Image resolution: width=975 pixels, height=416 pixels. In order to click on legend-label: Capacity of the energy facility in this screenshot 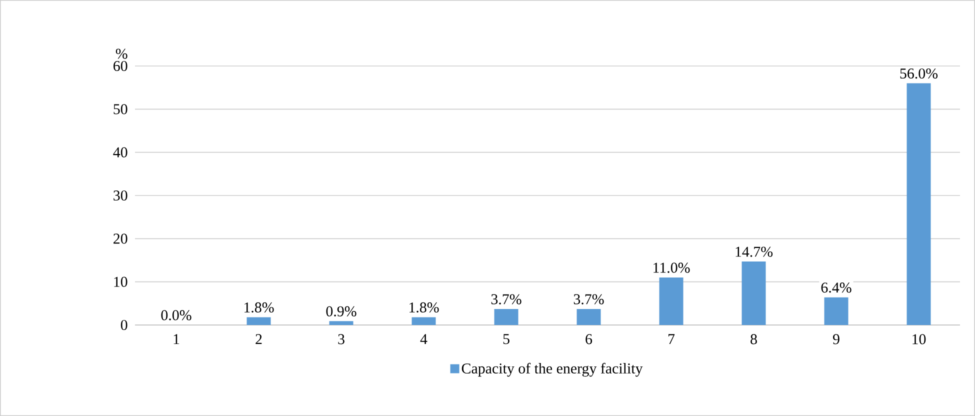, I will do `click(552, 369)`.